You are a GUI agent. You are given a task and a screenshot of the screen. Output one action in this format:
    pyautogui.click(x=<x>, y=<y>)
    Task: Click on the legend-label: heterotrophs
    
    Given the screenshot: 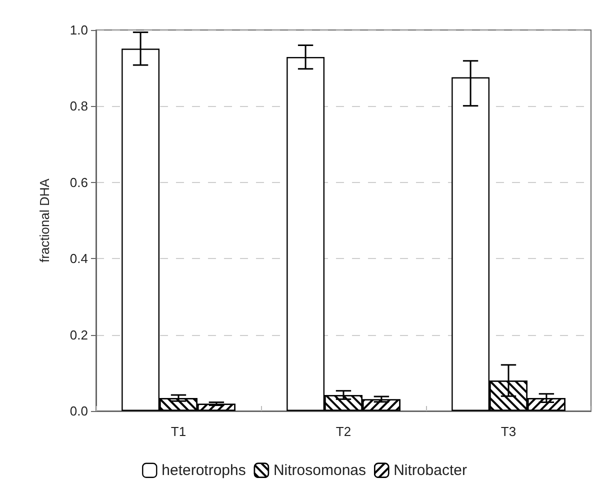 What is the action you would take?
    pyautogui.click(x=204, y=470)
    